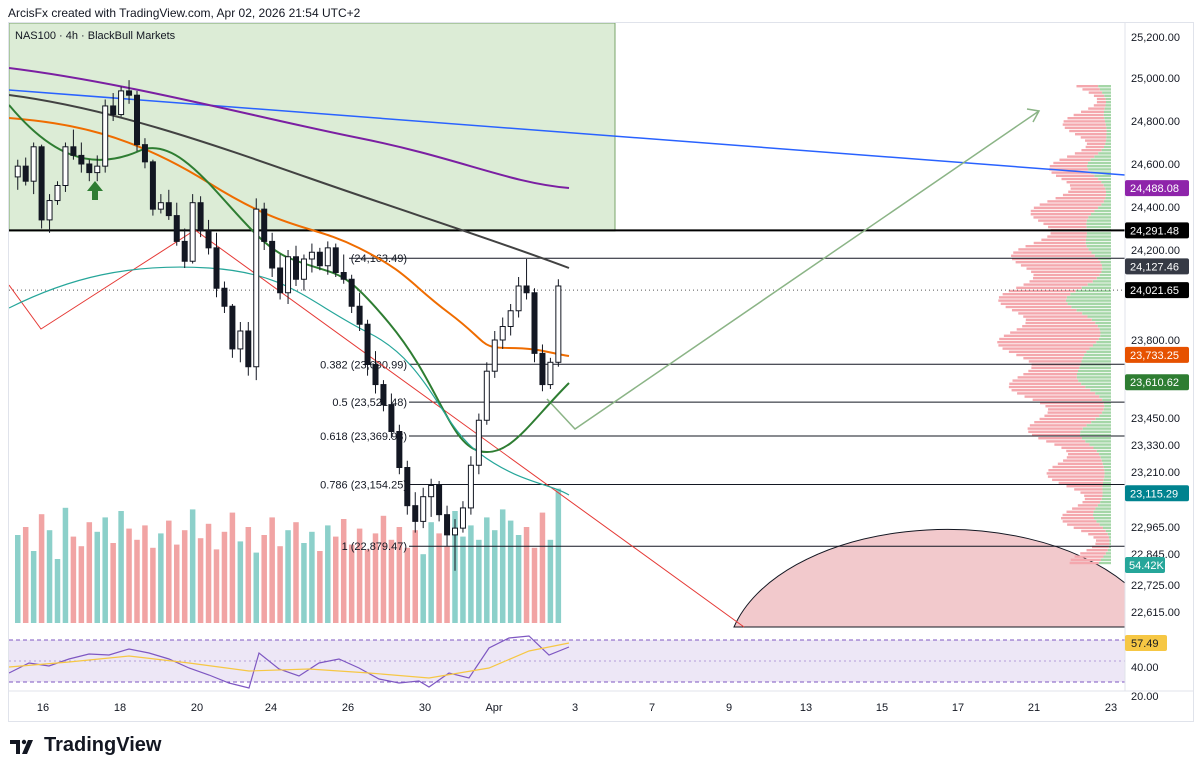 This screenshot has height=771, width=1200. Describe the element at coordinates (85, 745) in the screenshot. I see `tradingview-logo: TradingView` at that location.